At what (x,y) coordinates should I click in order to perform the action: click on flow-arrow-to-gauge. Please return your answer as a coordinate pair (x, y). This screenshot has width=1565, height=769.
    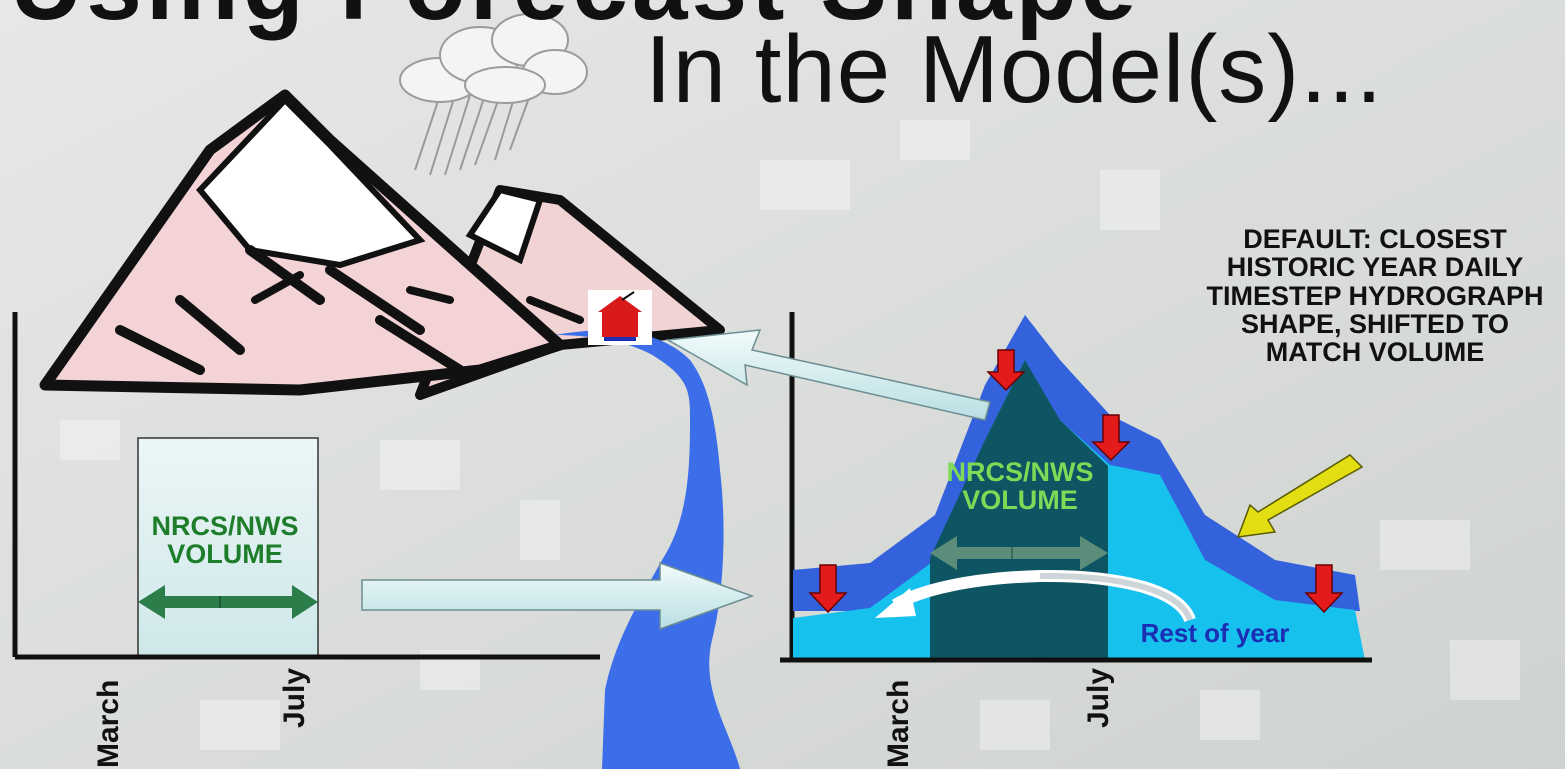
    Looking at the image, I should click on (828, 375).